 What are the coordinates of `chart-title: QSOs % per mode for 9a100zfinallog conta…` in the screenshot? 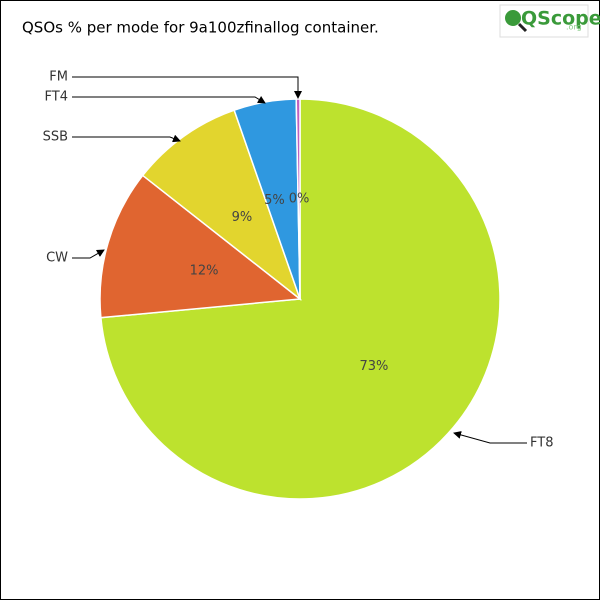 It's located at (200, 28).